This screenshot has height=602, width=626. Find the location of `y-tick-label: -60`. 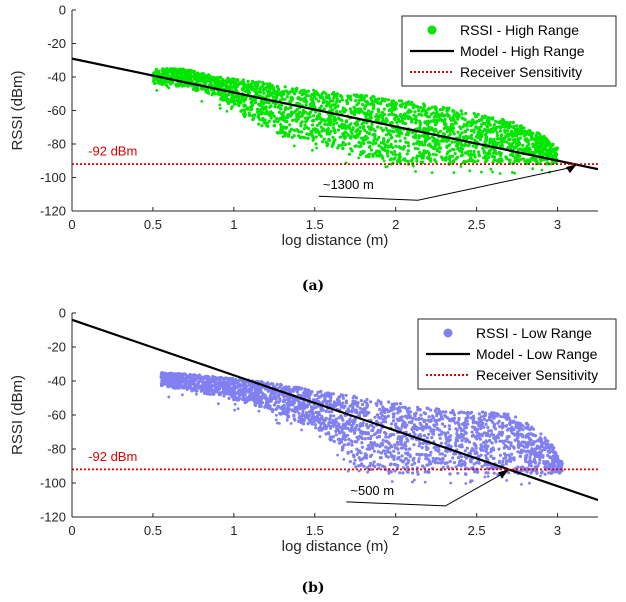

y-tick-label: -60 is located at coordinates (56, 110).